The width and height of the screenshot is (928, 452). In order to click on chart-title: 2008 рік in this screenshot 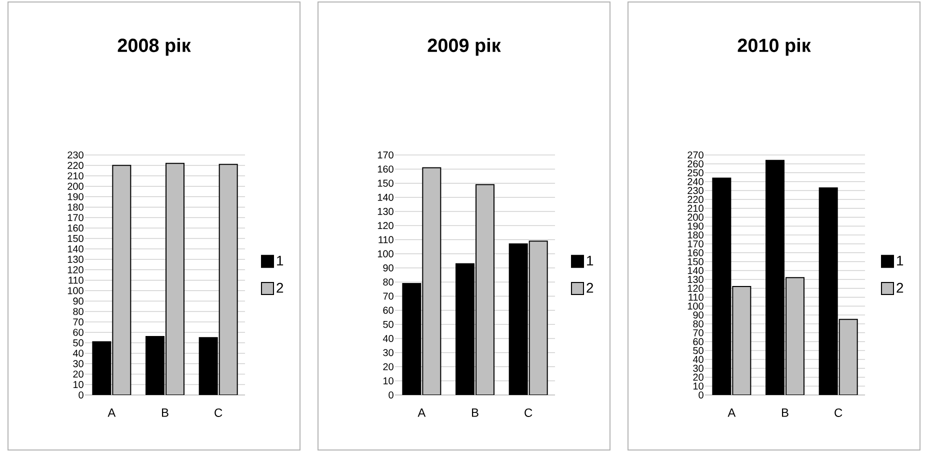, I will do `click(154, 47)`.